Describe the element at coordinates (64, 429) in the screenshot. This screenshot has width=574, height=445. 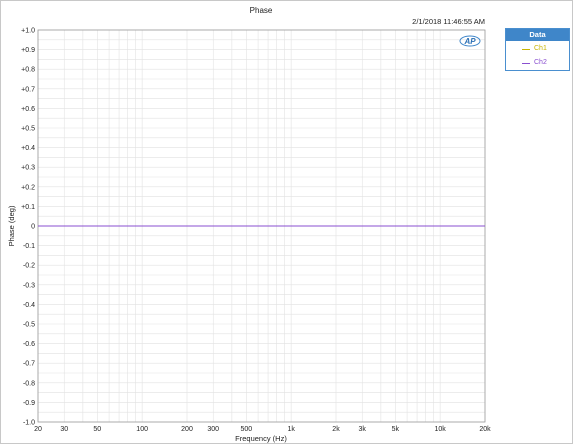
I see `x-tick-label: 30` at that location.